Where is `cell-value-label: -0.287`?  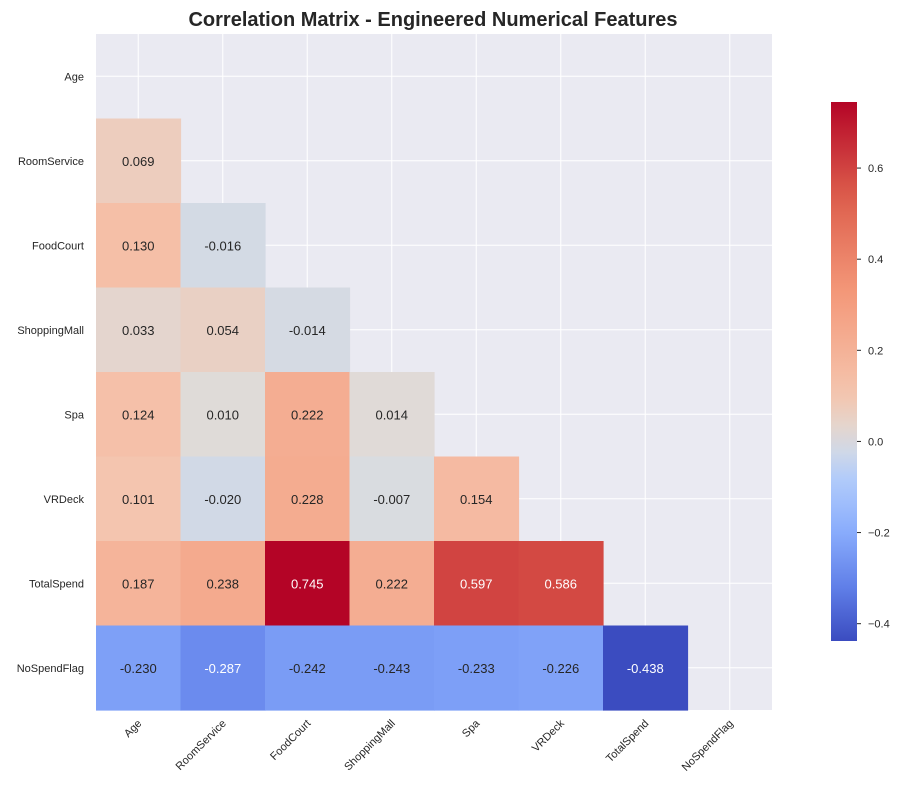 cell-value-label: -0.287 is located at coordinates (222, 668).